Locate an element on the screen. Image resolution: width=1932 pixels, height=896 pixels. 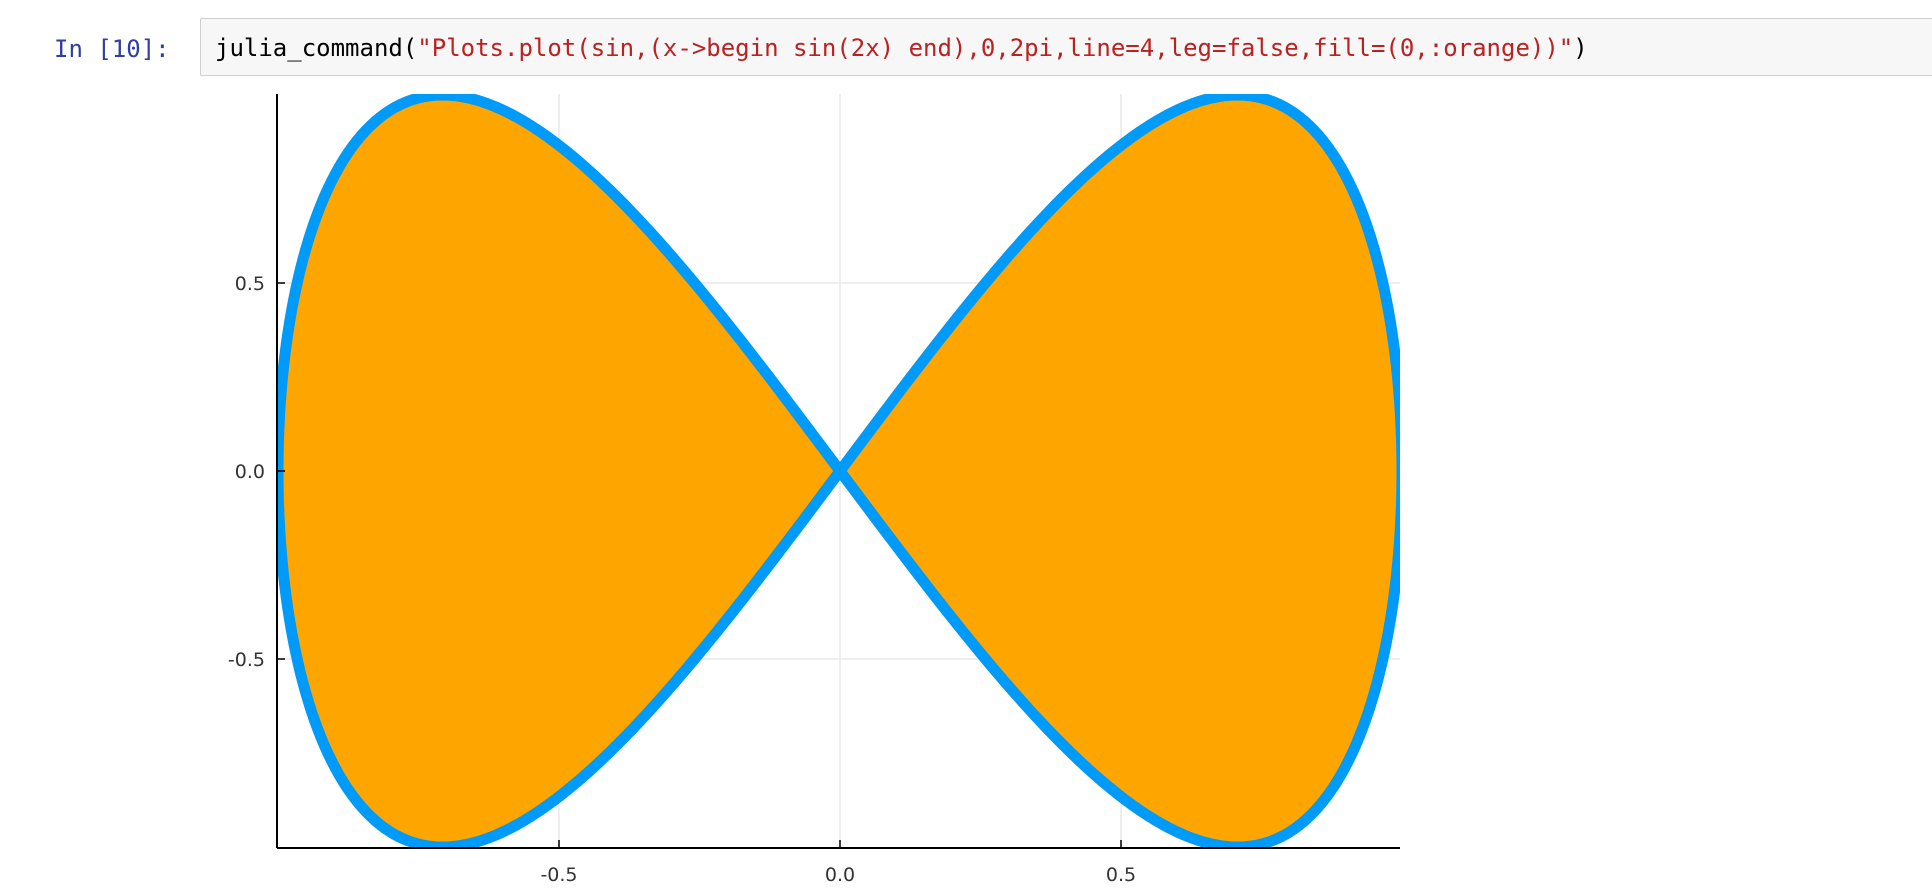
code-closing-paren: ) is located at coordinates (1580, 48).